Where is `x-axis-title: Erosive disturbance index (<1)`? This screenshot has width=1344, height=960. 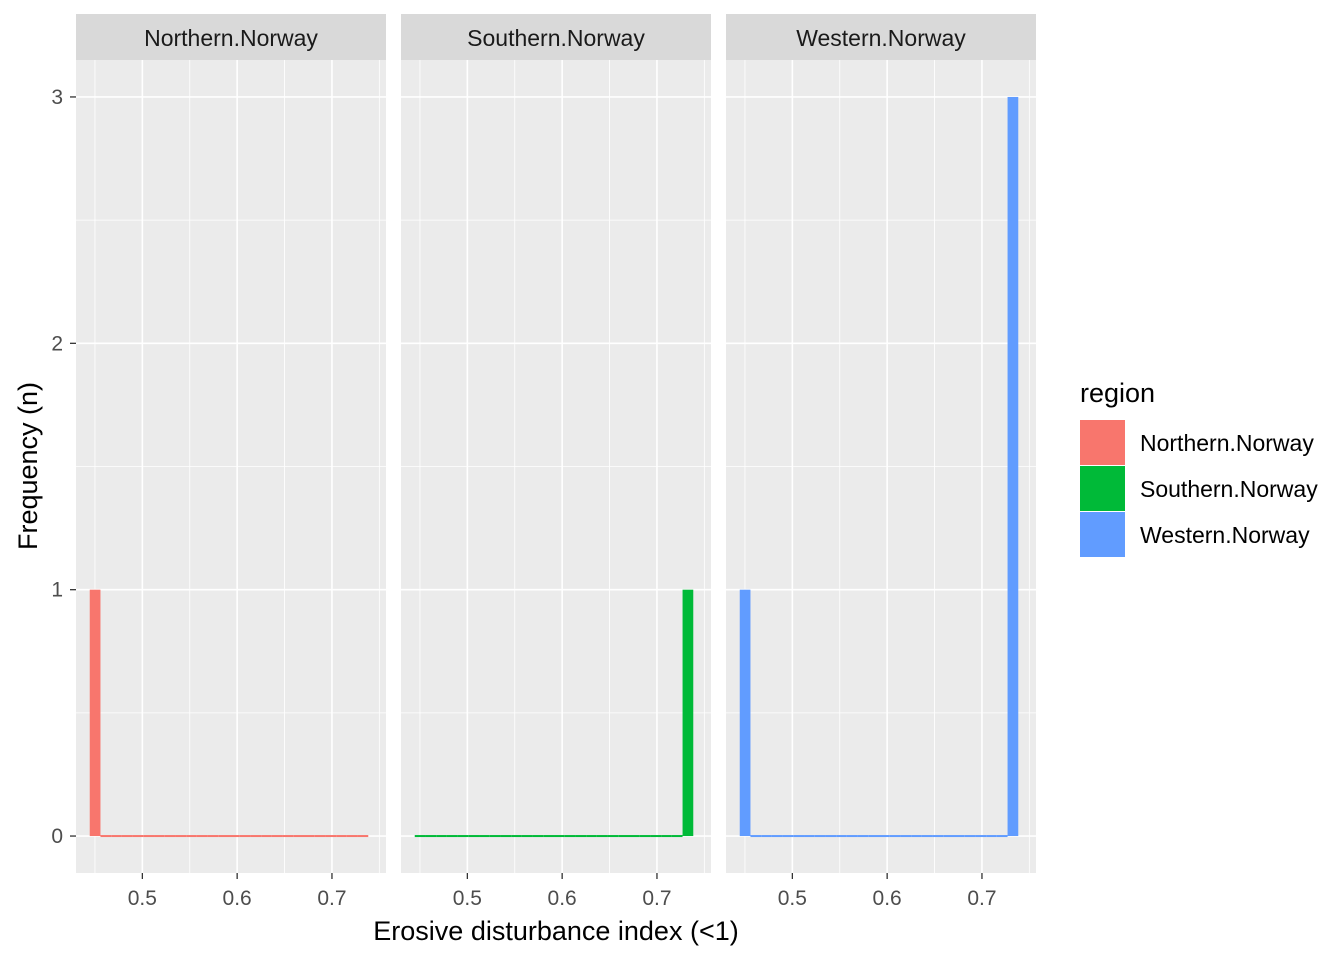
x-axis-title: Erosive disturbance index (<1) is located at coordinates (555, 931).